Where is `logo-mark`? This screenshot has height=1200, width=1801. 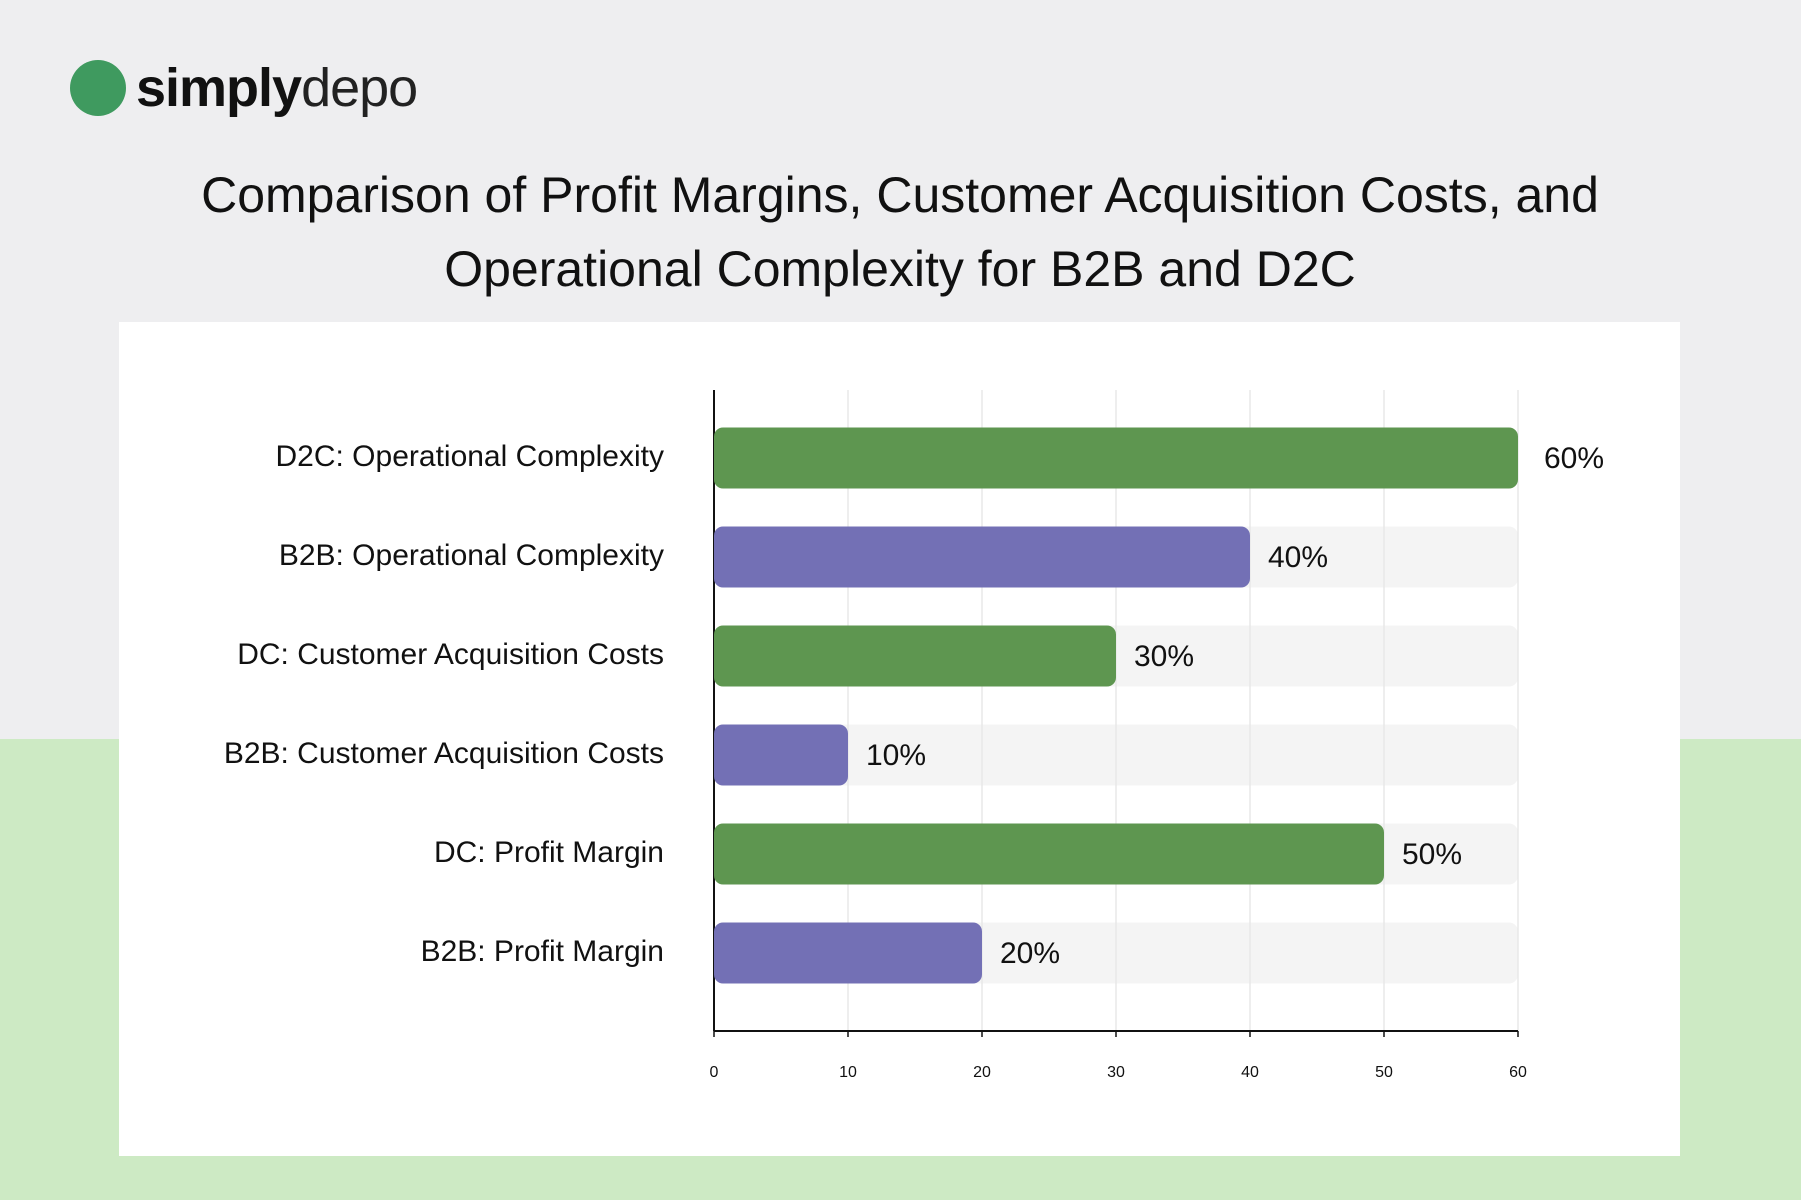
logo-mark is located at coordinates (98, 88).